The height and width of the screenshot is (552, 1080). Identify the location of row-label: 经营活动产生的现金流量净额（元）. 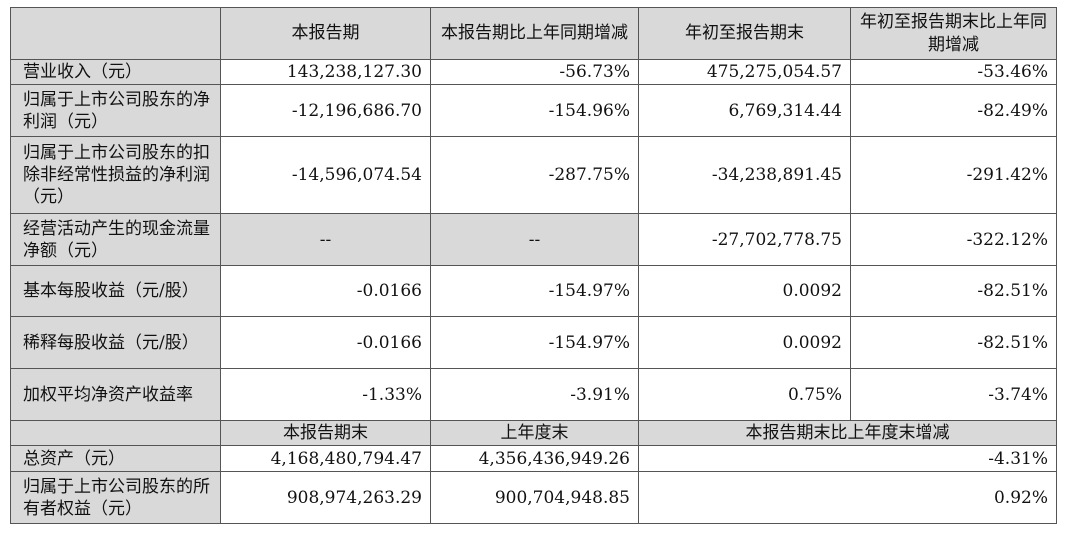
(115, 239).